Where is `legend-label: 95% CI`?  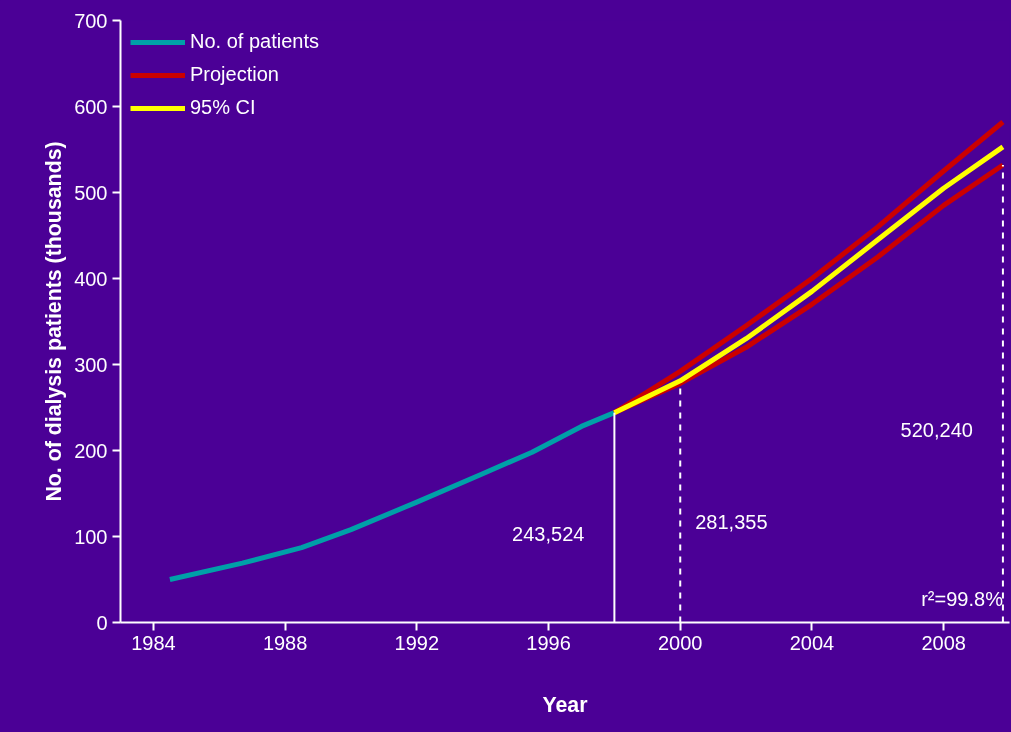 legend-label: 95% CI is located at coordinates (223, 107).